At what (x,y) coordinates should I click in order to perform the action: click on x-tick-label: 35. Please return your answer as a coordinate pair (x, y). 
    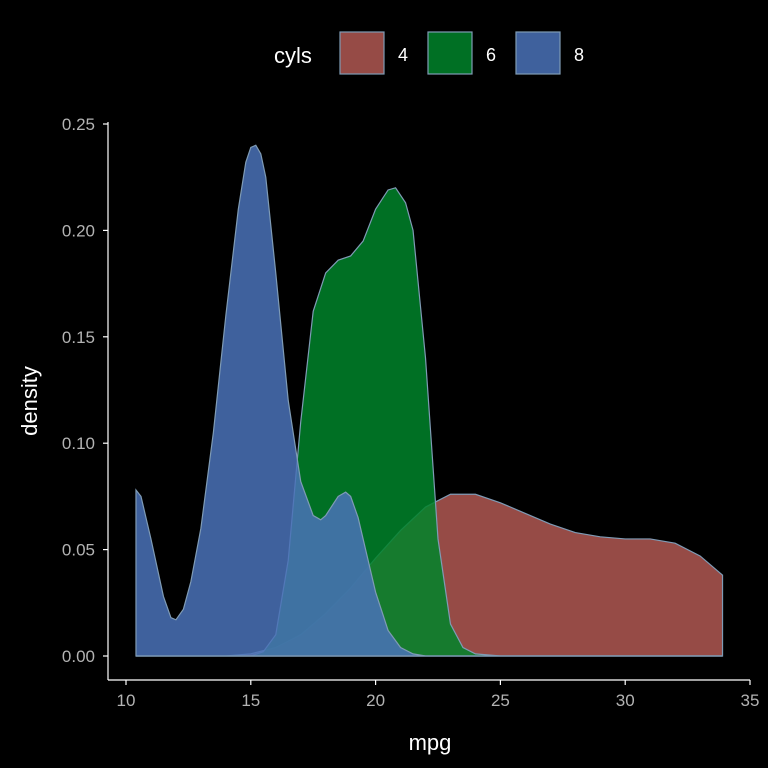
    Looking at the image, I should click on (750, 700).